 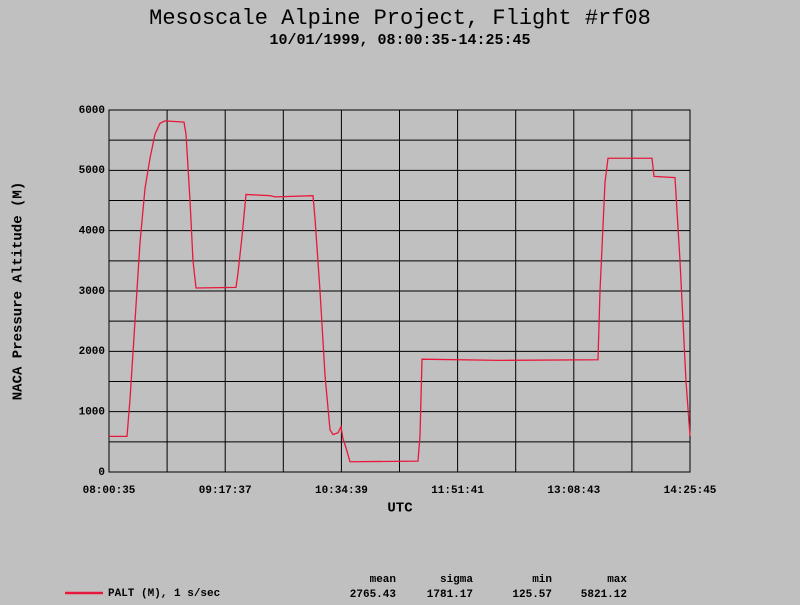 What do you see at coordinates (617, 580) in the screenshot?
I see `stats-header: max` at bounding box center [617, 580].